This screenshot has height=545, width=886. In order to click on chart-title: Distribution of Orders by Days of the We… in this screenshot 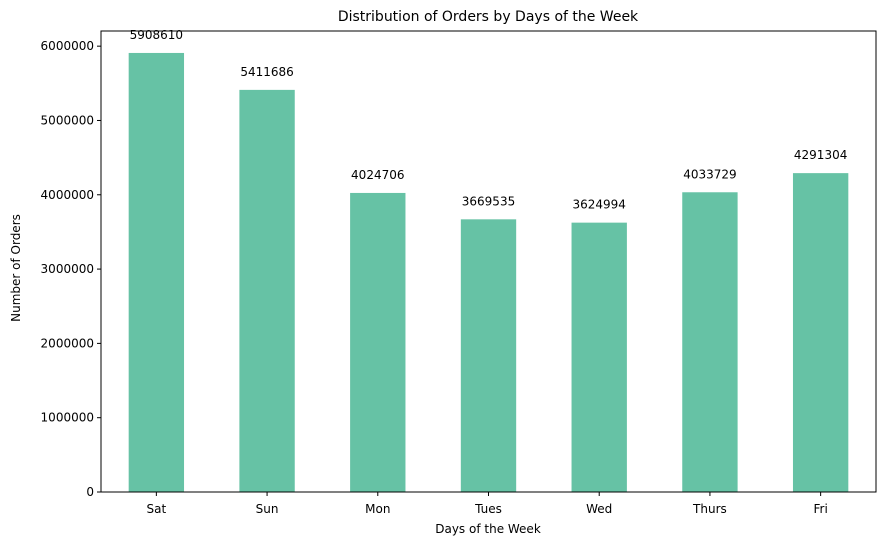, I will do `click(488, 17)`.